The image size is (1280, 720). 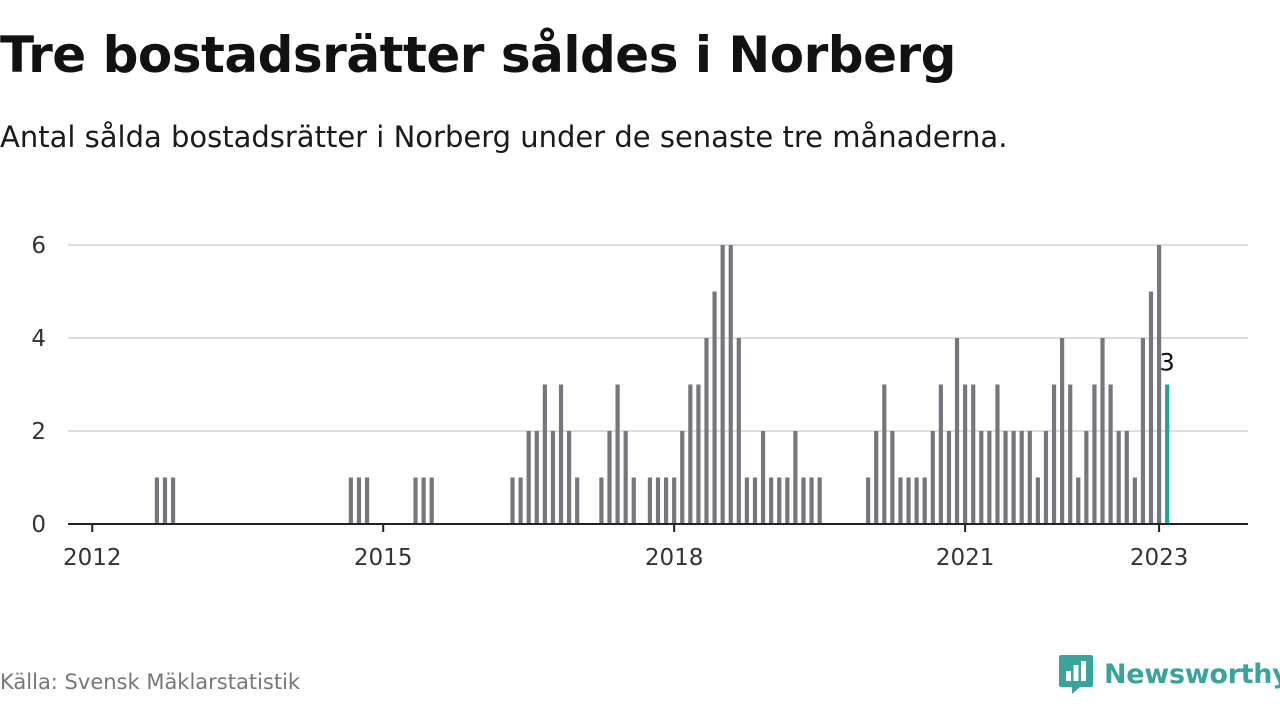 I want to click on x-tick-label: 2015, so click(x=383, y=558).